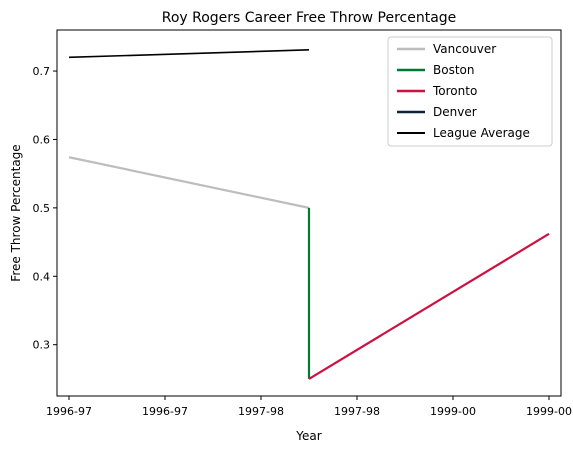 This screenshot has height=453, width=573. What do you see at coordinates (42, 71) in the screenshot?
I see `y-tick-label: 0.7` at bounding box center [42, 71].